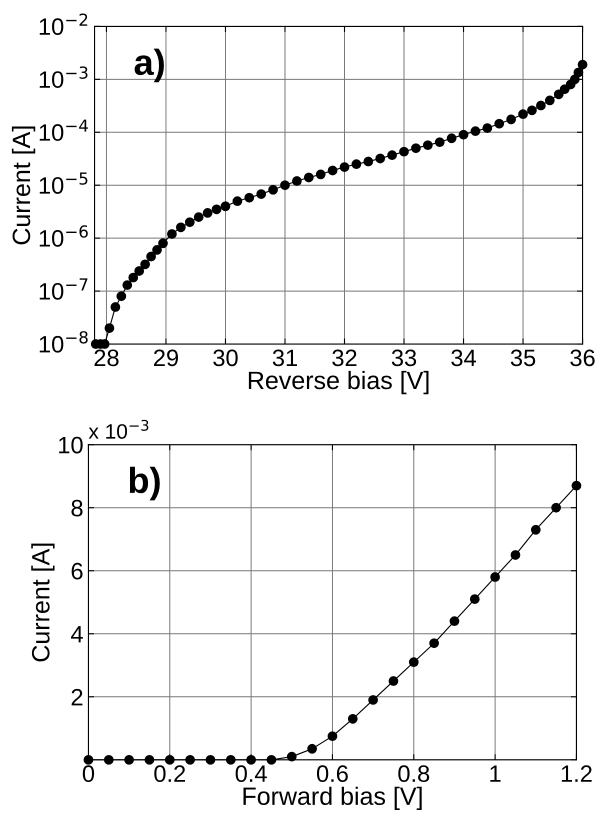 The height and width of the screenshot is (825, 610). Describe the element at coordinates (284, 358) in the screenshot. I see `x-tick-label: 31` at that location.